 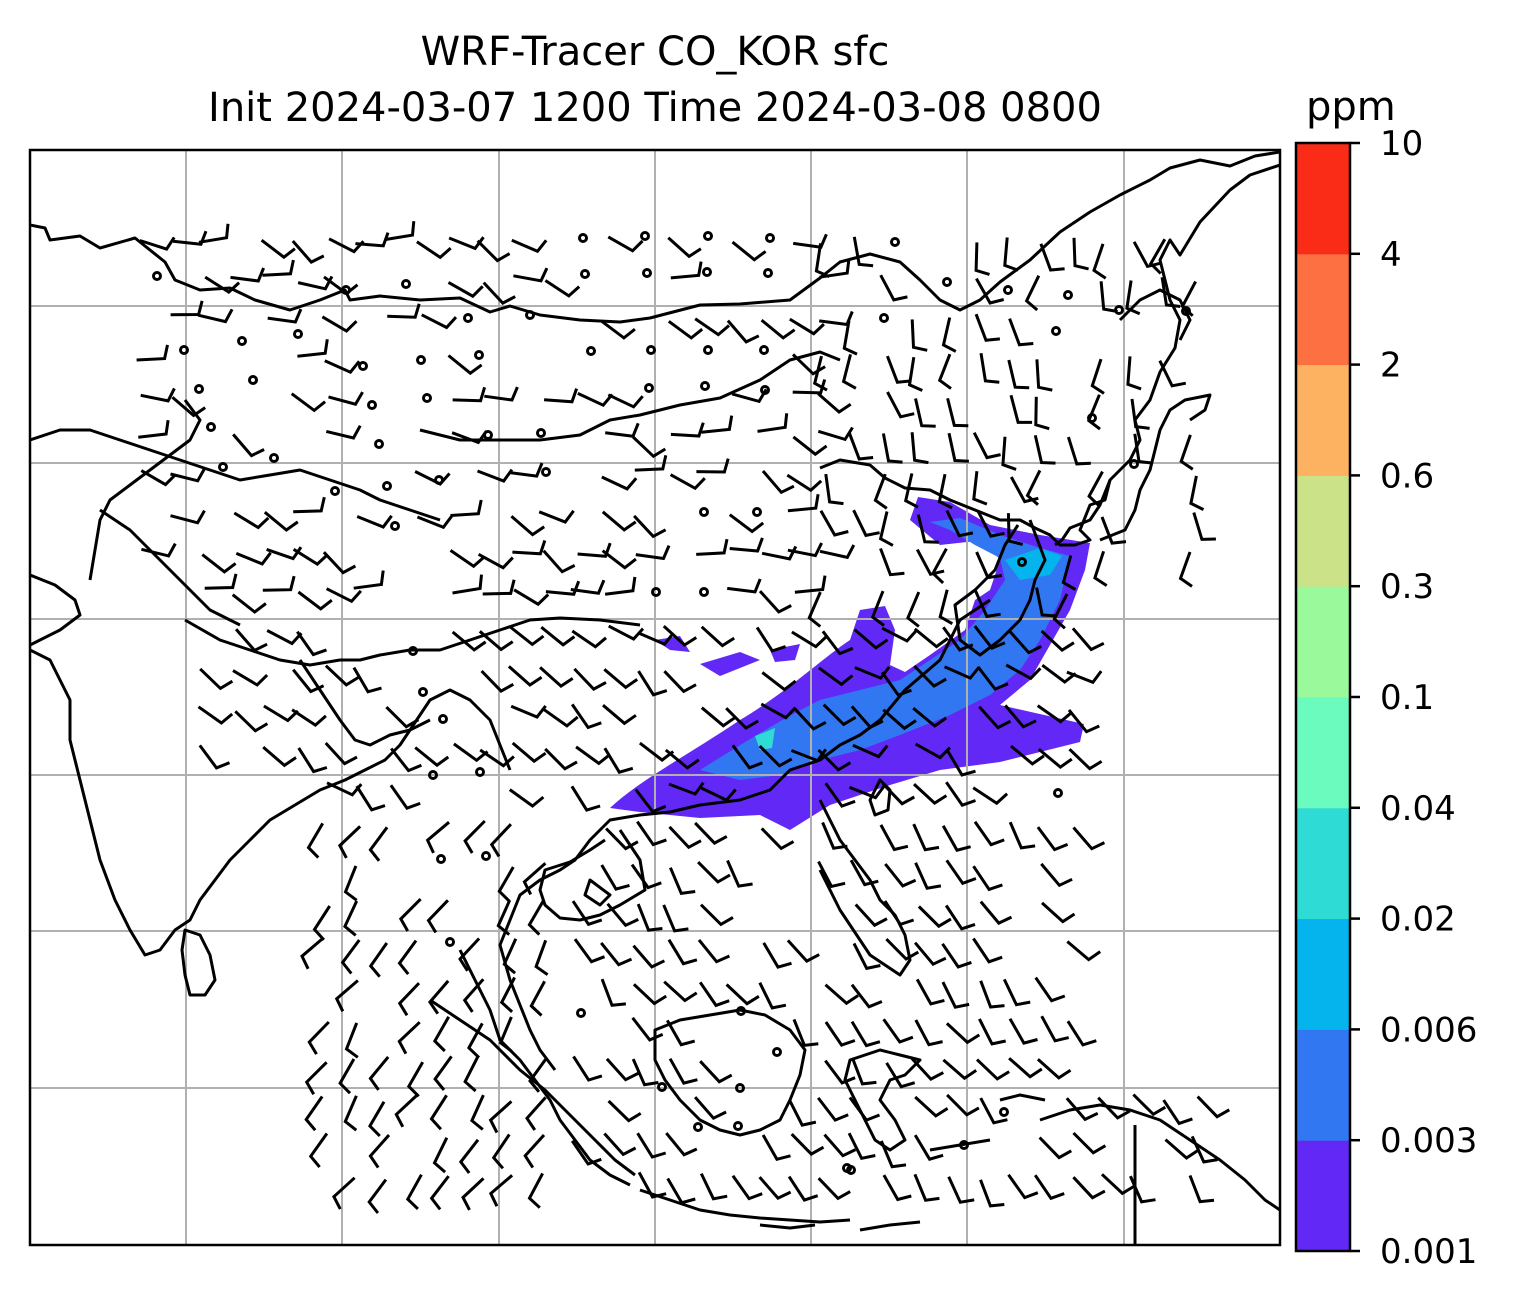 What do you see at coordinates (592, 875) in the screenshot?
I see `coastline-indochina` at bounding box center [592, 875].